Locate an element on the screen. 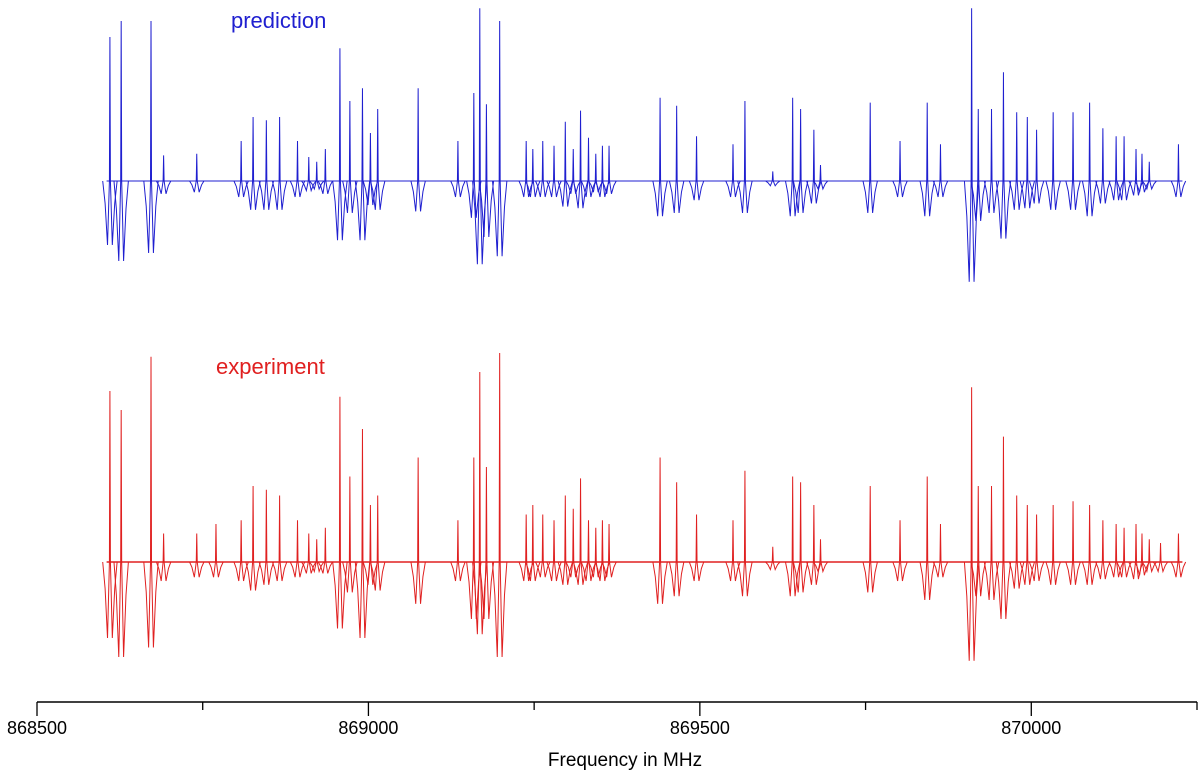 The image size is (1200, 775). x-tick-label: 868500 is located at coordinates (37, 728).